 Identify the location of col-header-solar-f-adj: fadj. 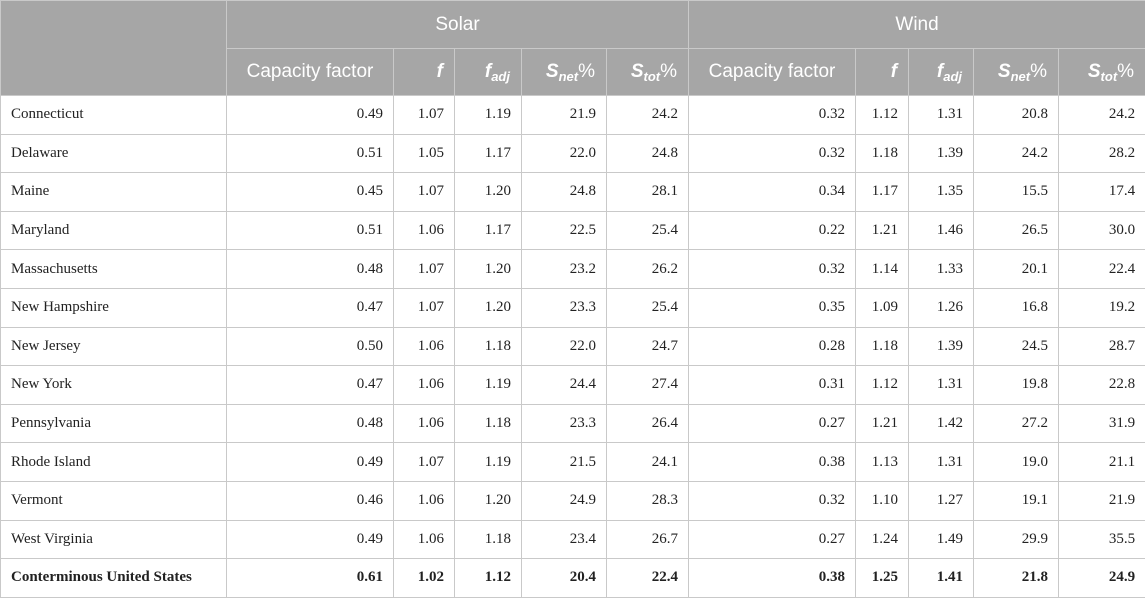
(488, 72).